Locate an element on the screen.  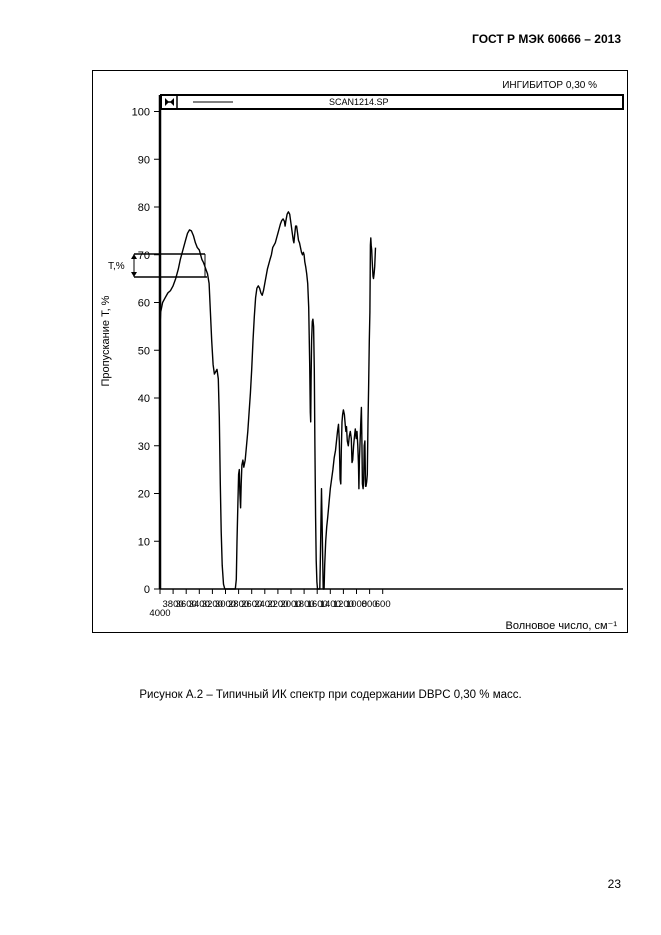
x-tick-label: 3600 is located at coordinates (186, 604).